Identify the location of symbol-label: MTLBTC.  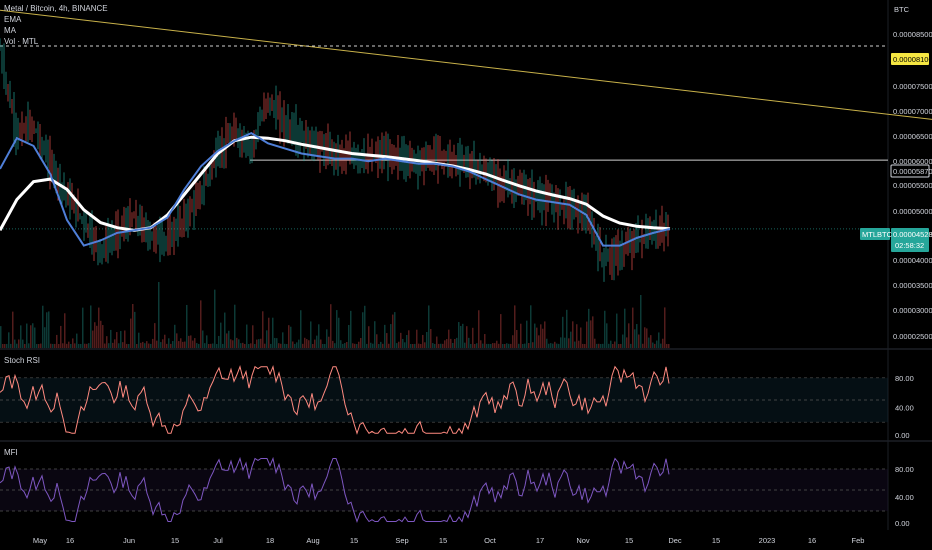
(877, 234).